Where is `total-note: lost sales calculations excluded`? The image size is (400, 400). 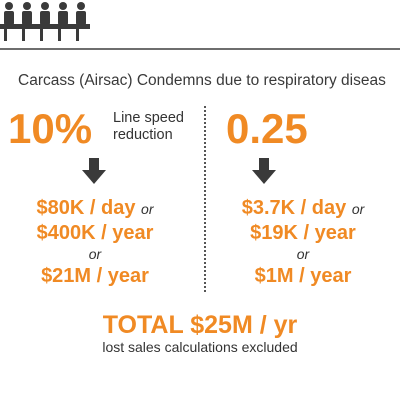 total-note: lost sales calculations excluded is located at coordinates (200, 347).